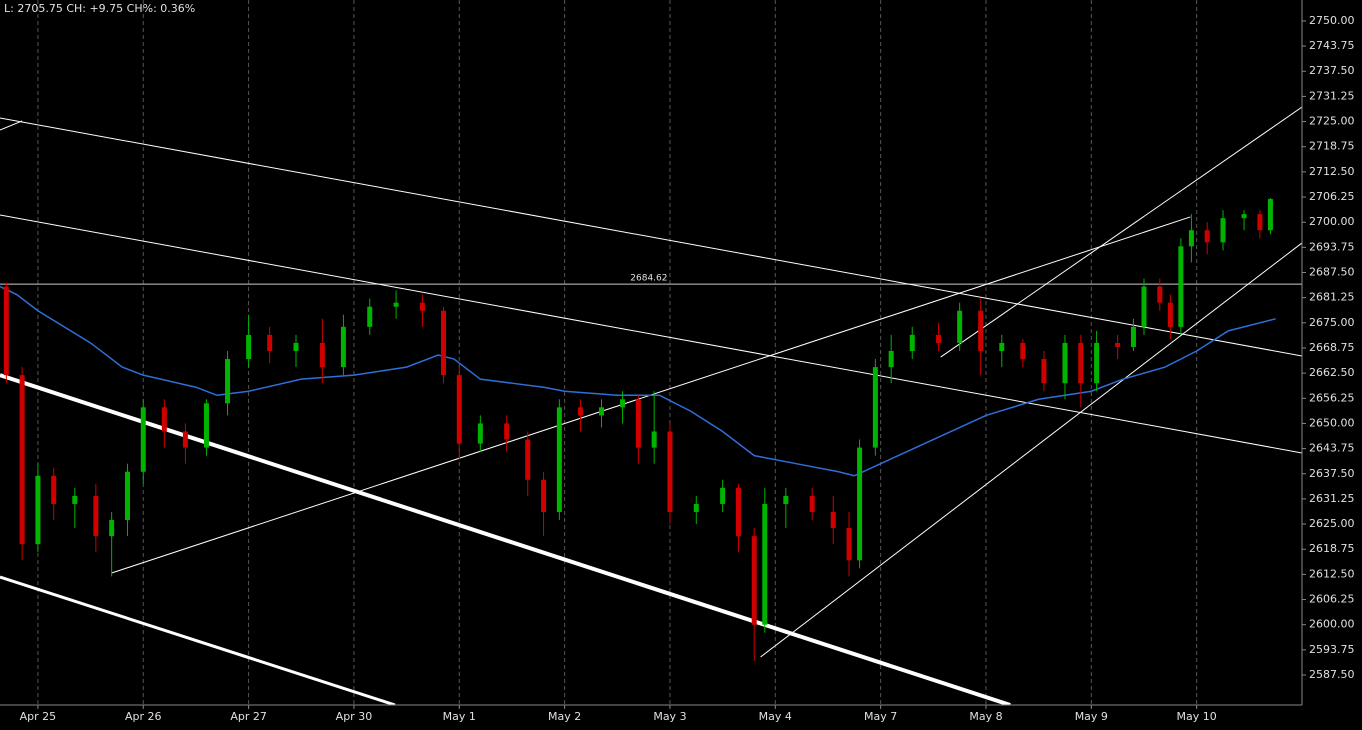  Describe the element at coordinates (648, 279) in the screenshot. I see `level-label: 2684.62` at that location.